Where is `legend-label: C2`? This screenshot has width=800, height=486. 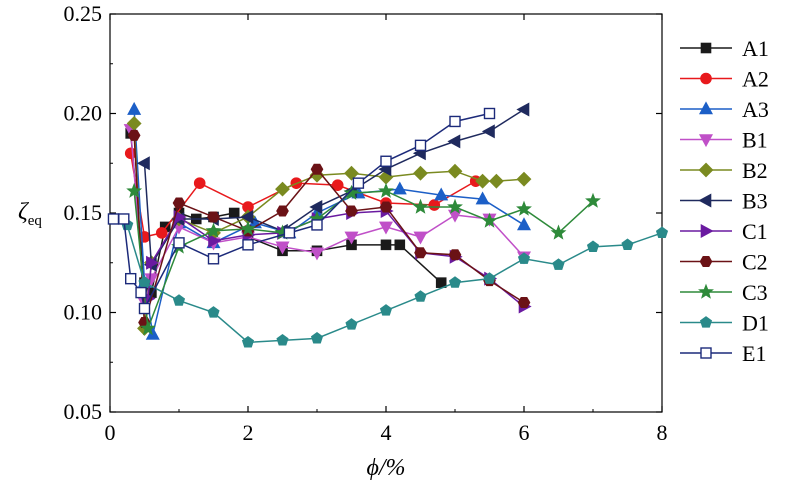 legend-label: C2 is located at coordinates (755, 262).